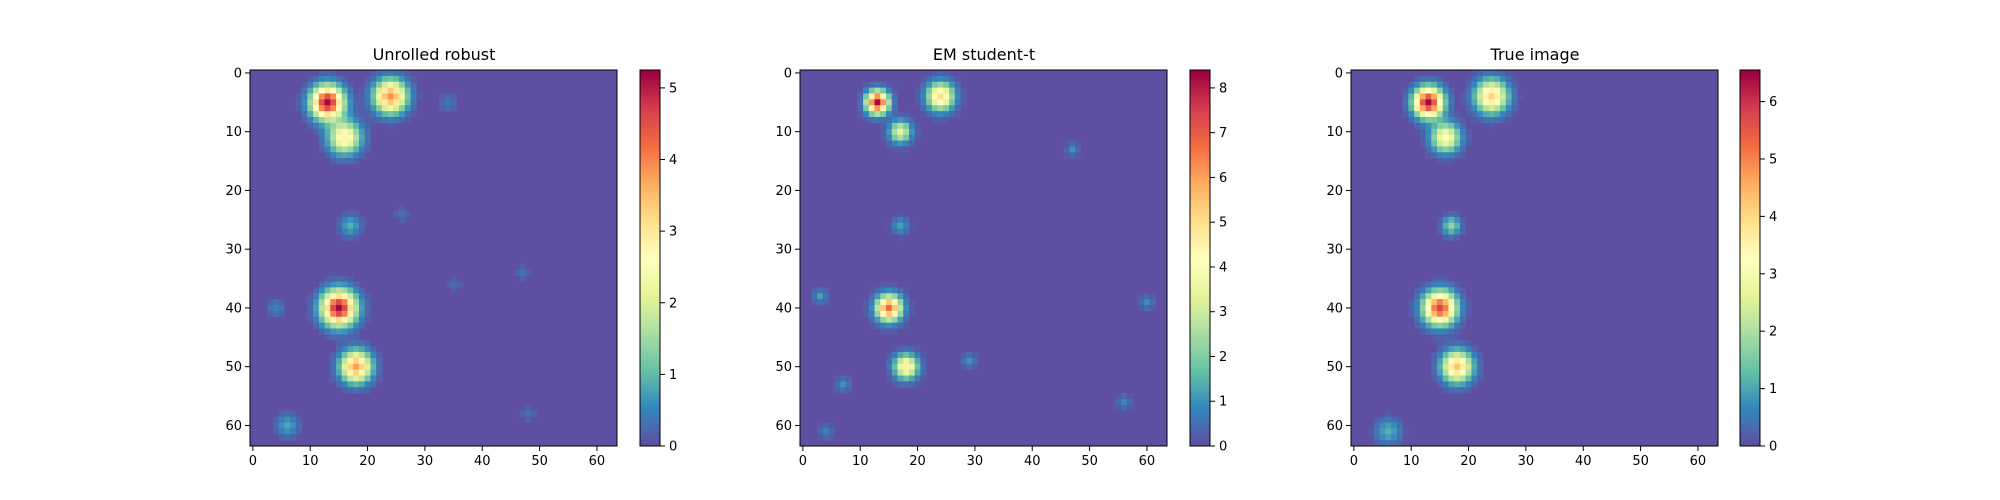 The height and width of the screenshot is (500, 2000). What do you see at coordinates (1411, 461) in the screenshot?
I see `x-tick-label: 10` at bounding box center [1411, 461].